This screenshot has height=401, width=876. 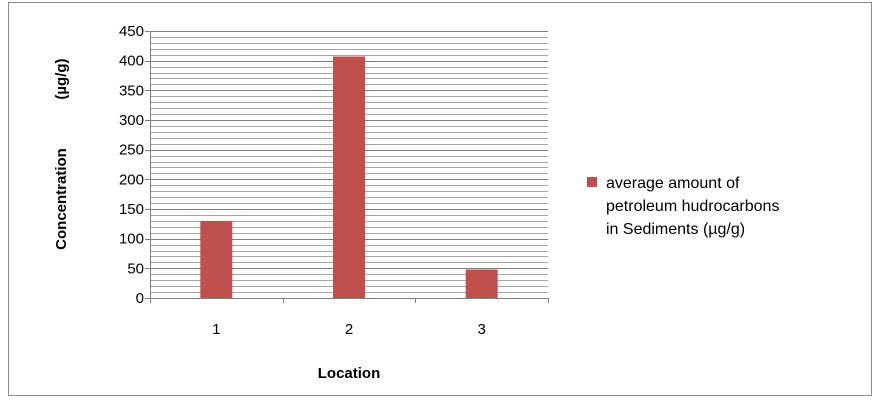 What do you see at coordinates (131, 61) in the screenshot?
I see `y-tick-label: 400` at bounding box center [131, 61].